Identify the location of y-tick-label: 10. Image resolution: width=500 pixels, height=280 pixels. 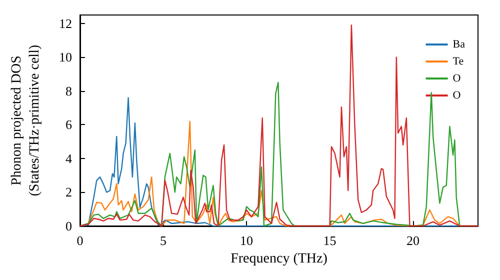
(65, 57).